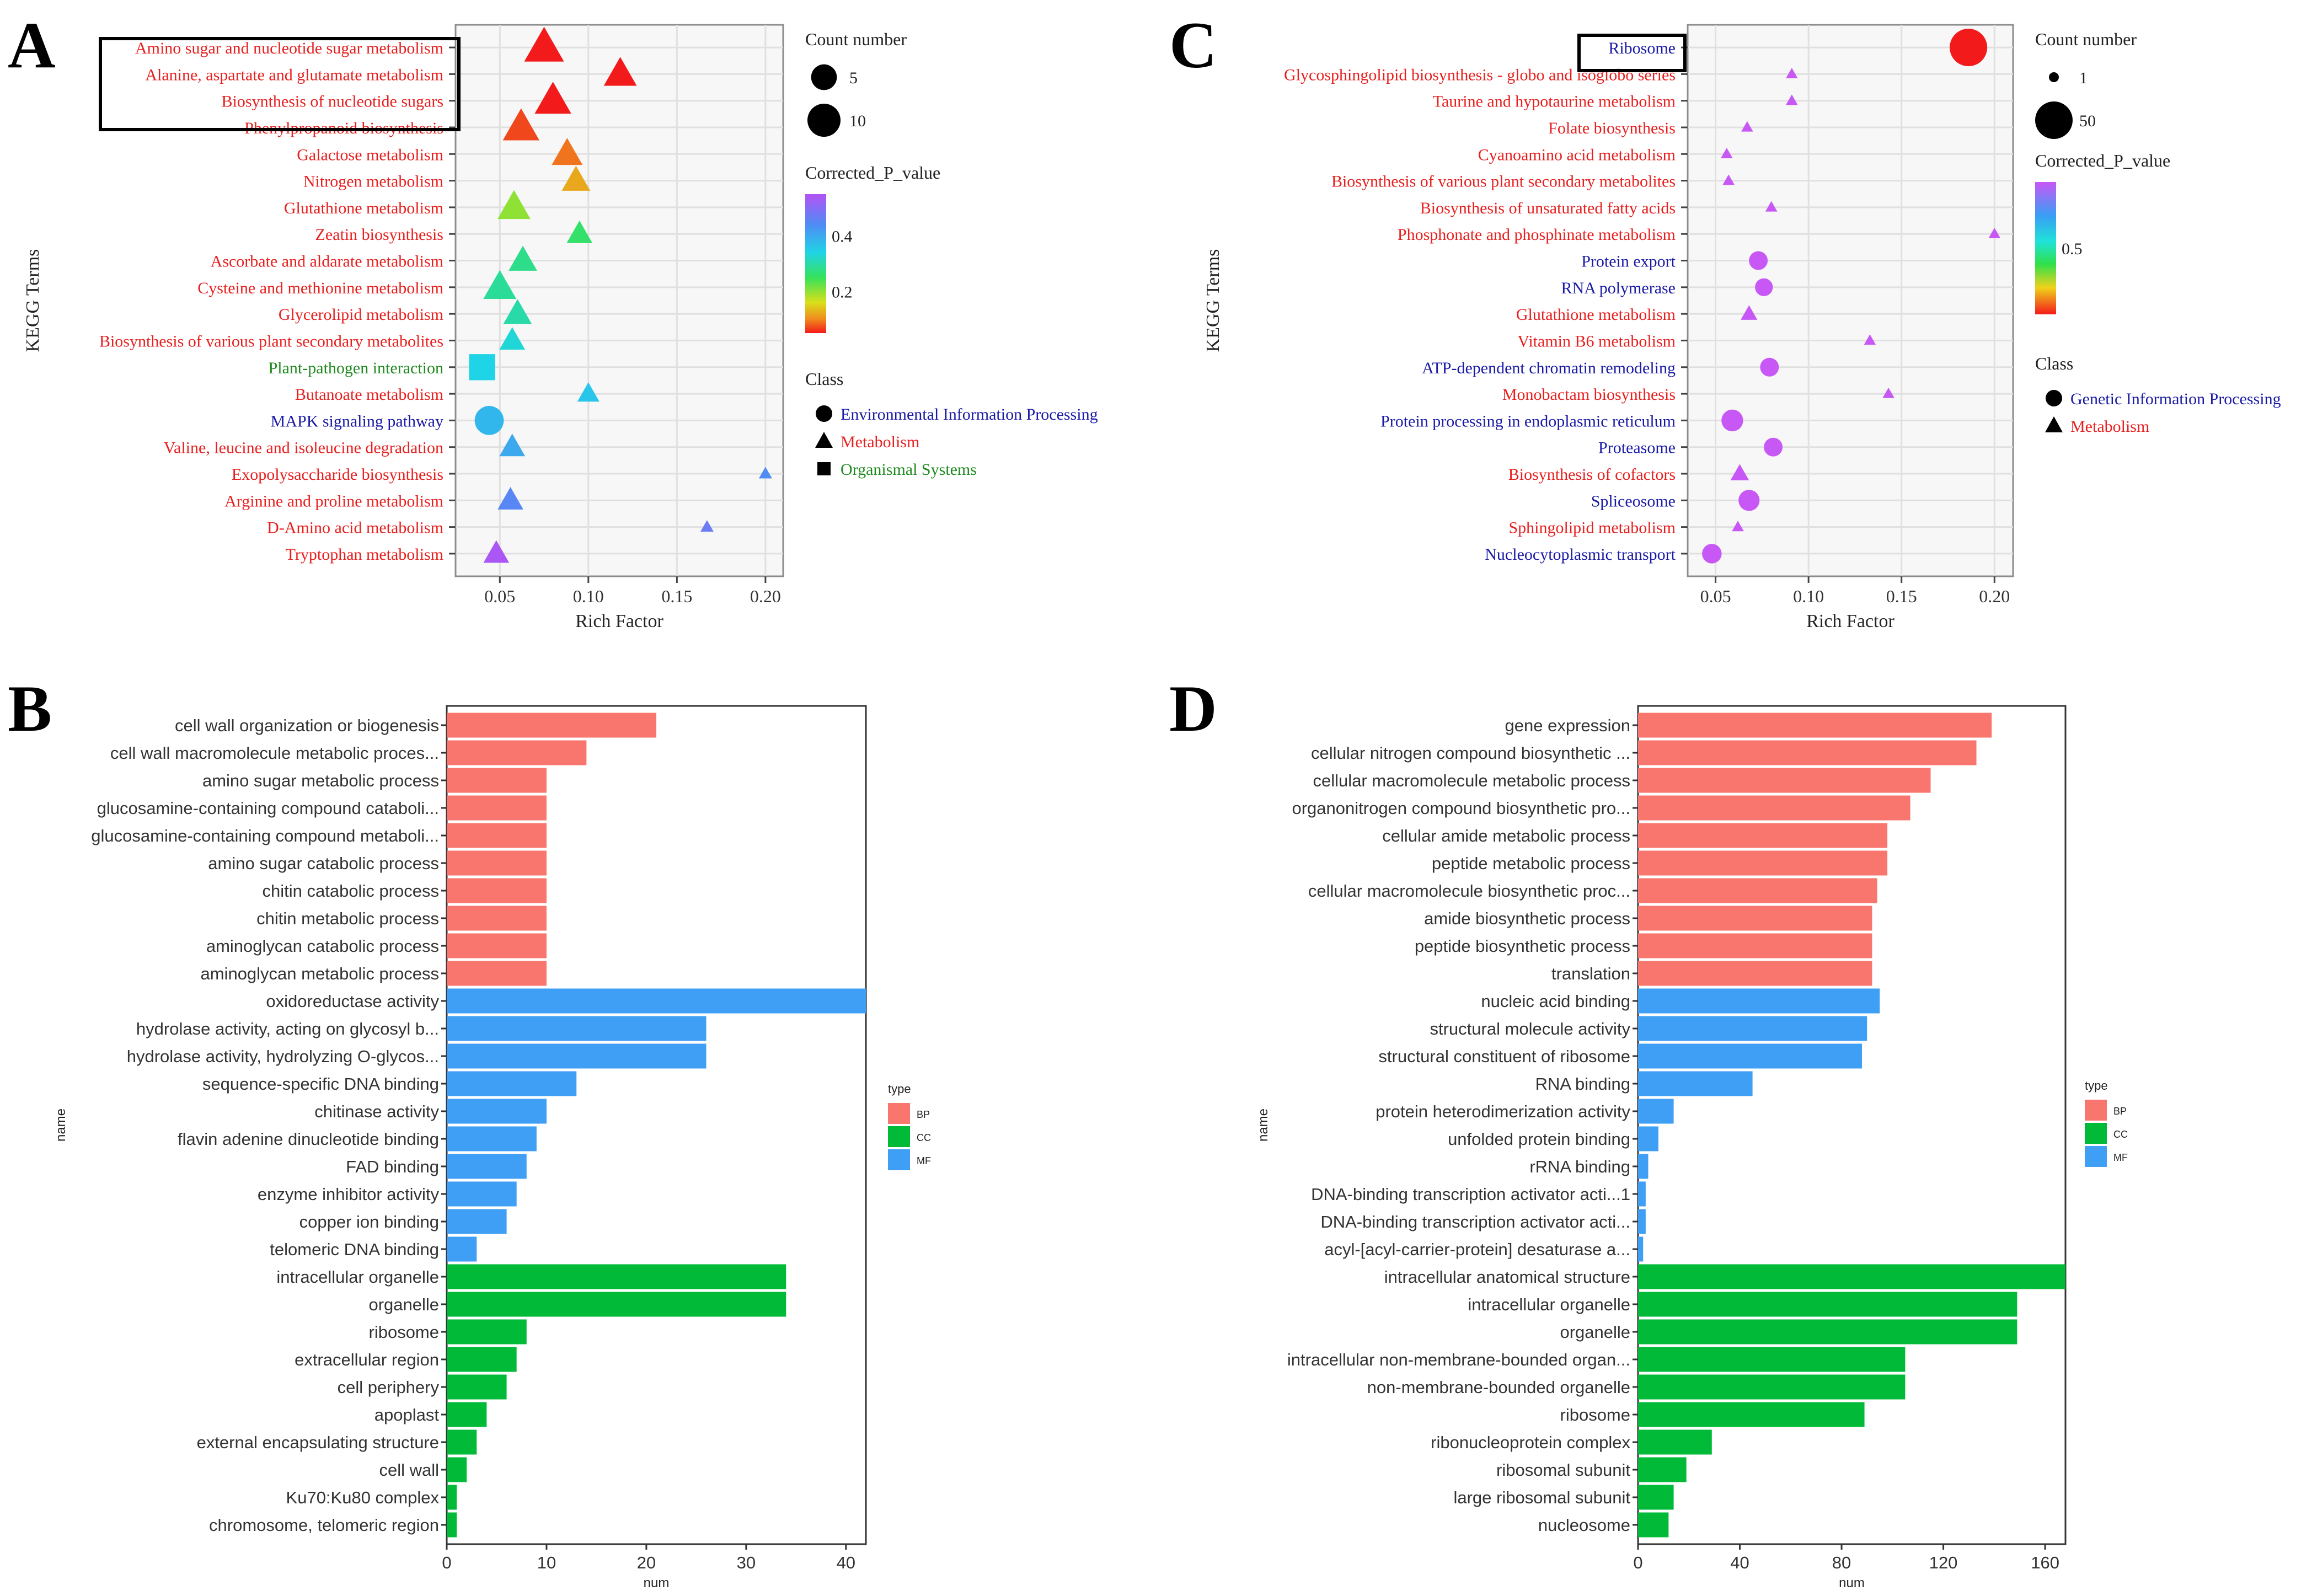 This screenshot has height=1596, width=2312. I want to click on color-legend-title: Corrected_P_value, so click(2102, 160).